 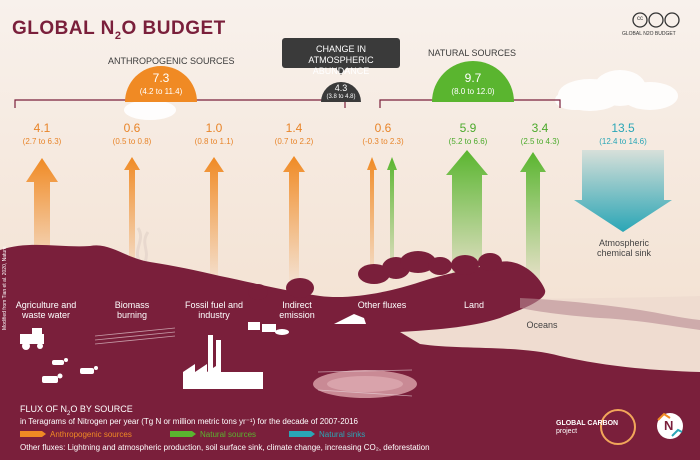 What do you see at coordinates (294, 134) in the screenshot?
I see `flux-value-indirect: 1.4 (0.7 to 2.2)` at bounding box center [294, 134].